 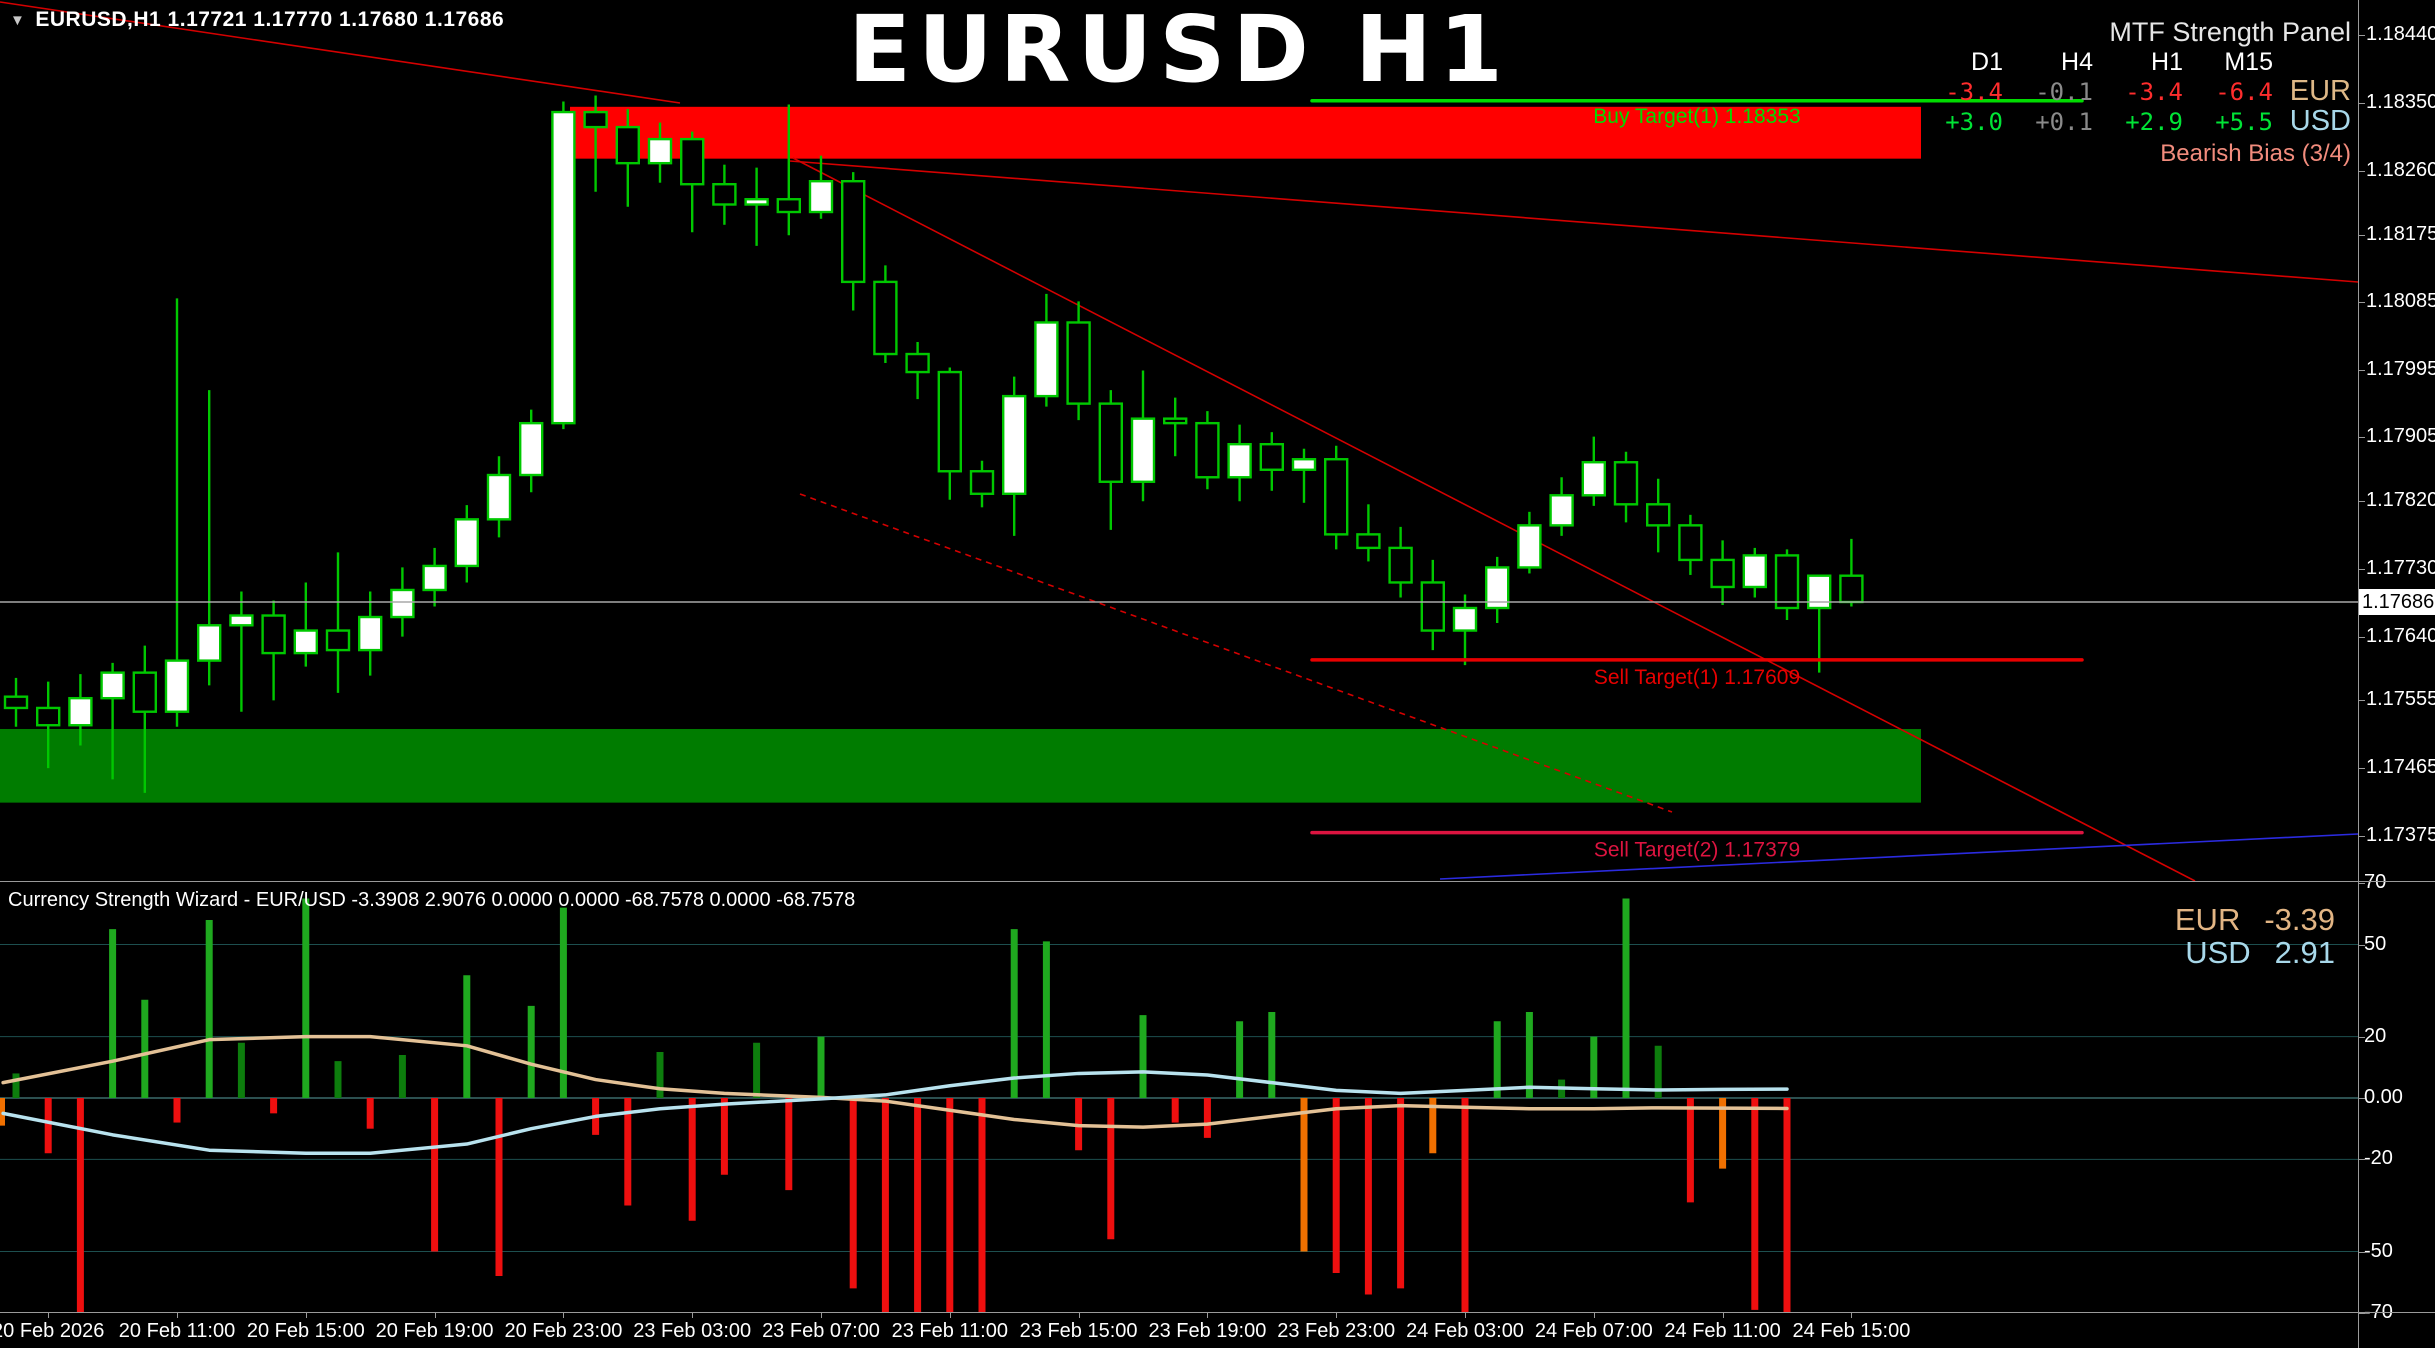 I want to click on strength-readout: EUR -3.39 USD 2.91, so click(x=2255, y=936).